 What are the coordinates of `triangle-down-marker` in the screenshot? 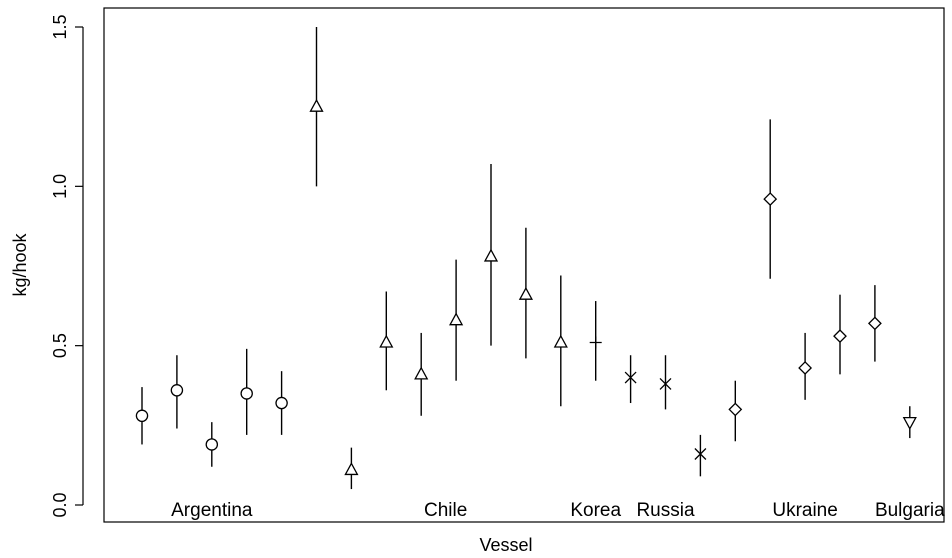 It's located at (909, 423).